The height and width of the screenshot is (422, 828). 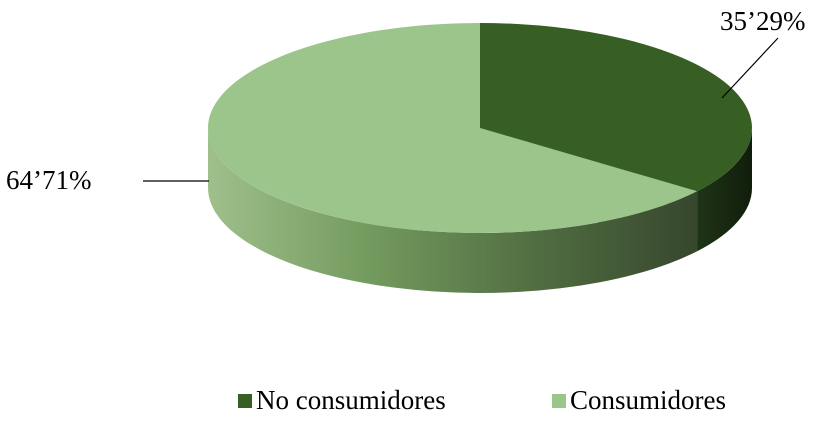 What do you see at coordinates (750, 68) in the screenshot?
I see `leader-line-no-consumidores` at bounding box center [750, 68].